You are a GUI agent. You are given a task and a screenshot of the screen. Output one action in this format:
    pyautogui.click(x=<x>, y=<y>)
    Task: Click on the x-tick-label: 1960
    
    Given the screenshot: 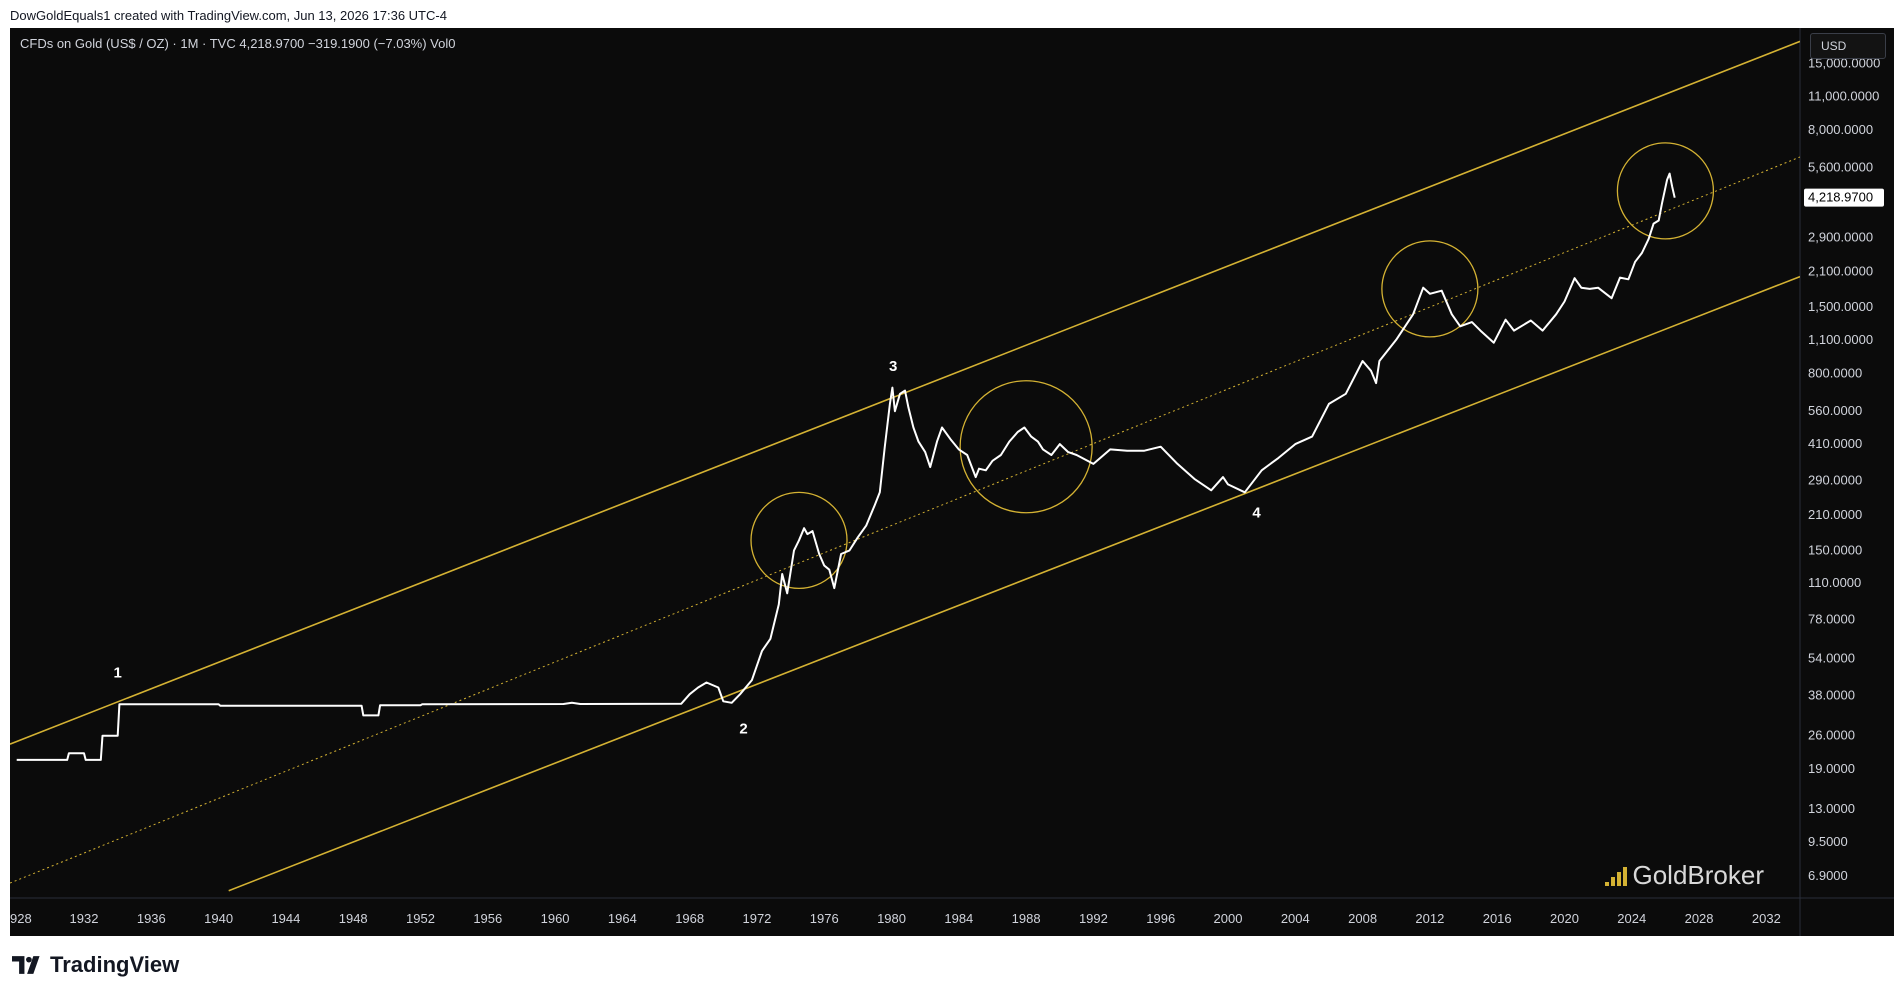 What is the action you would take?
    pyautogui.click(x=555, y=918)
    